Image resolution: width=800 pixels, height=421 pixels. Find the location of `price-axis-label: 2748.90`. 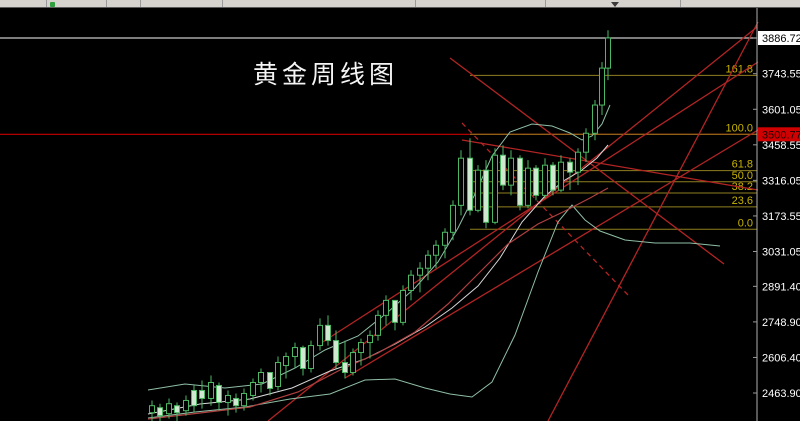

price-axis-label: 2748.90 is located at coordinates (781, 323).